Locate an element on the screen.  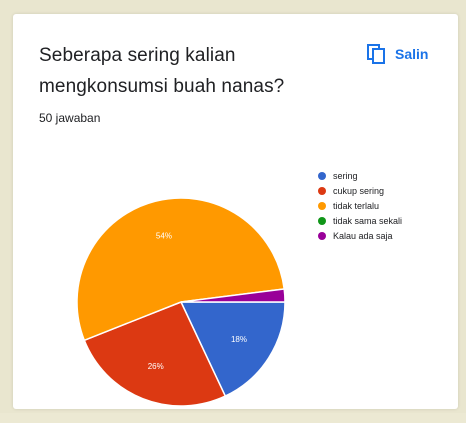
bottom-strip is located at coordinates (233, 418).